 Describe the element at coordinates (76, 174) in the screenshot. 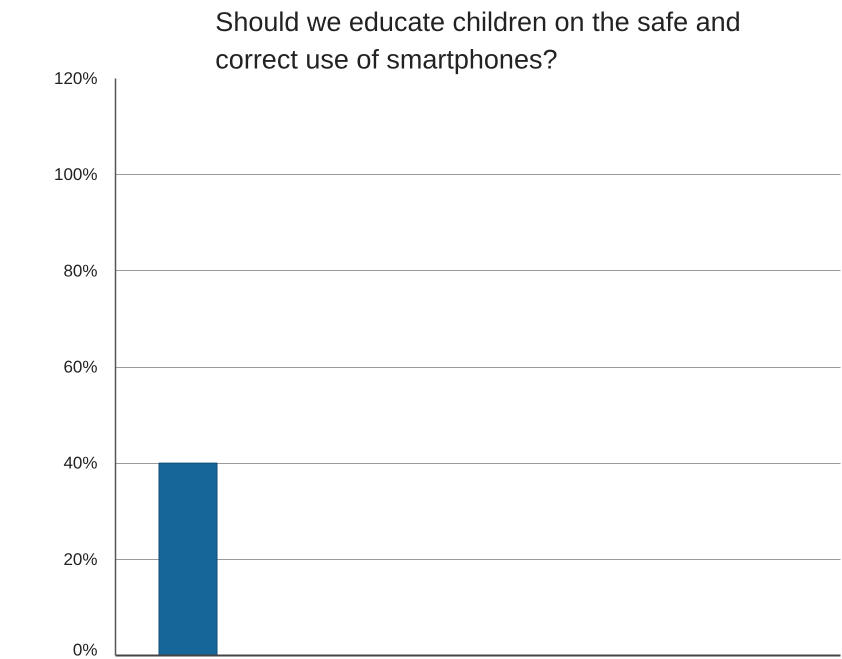

I see `y-tick-label: 100%` at that location.